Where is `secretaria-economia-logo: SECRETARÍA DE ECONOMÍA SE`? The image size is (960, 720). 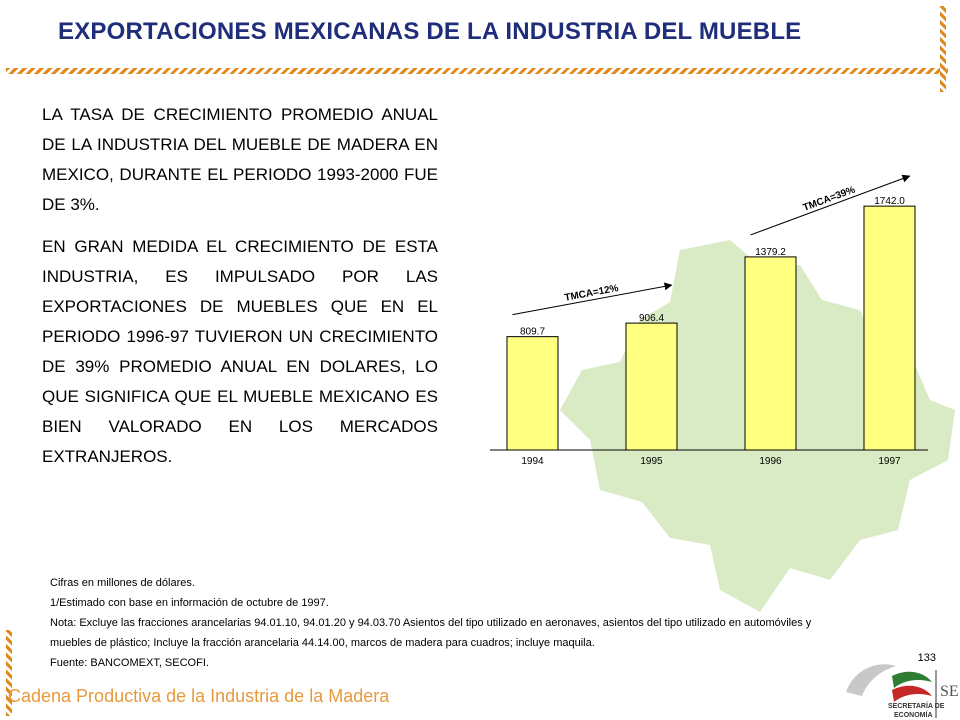
secretaria-economia-logo: SECRETARÍA DE ECONOMÍA SE is located at coordinates (902, 691).